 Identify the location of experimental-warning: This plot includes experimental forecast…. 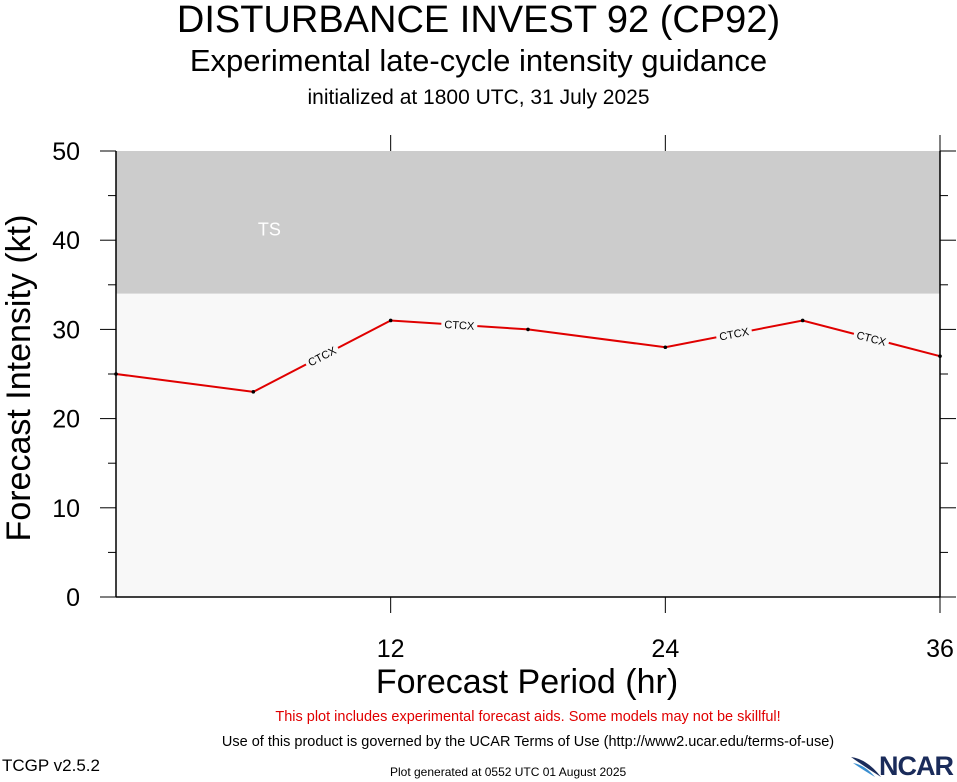
(528, 717).